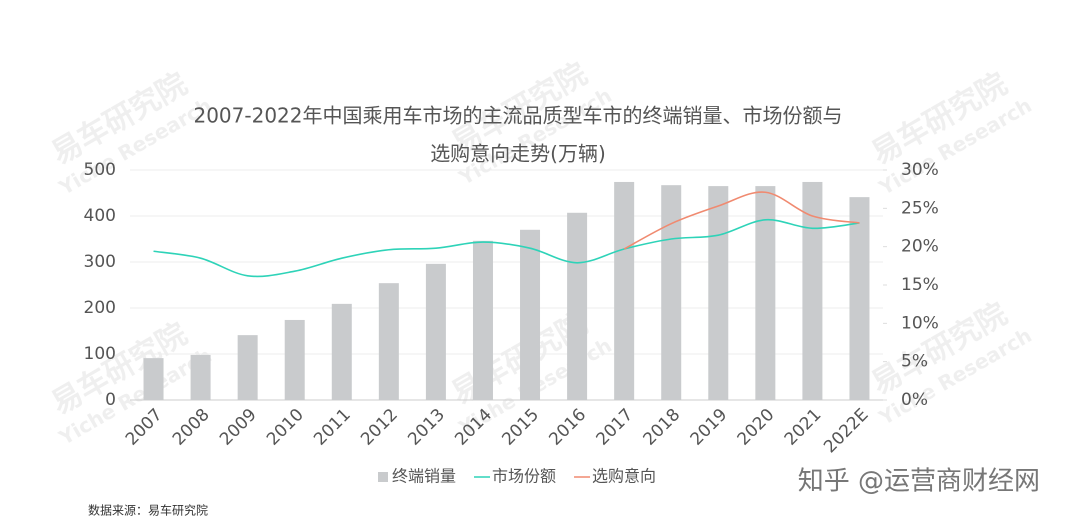 The height and width of the screenshot is (526, 1066). Describe the element at coordinates (920, 247) in the screenshot. I see `y2-tick-label: 20%` at that location.